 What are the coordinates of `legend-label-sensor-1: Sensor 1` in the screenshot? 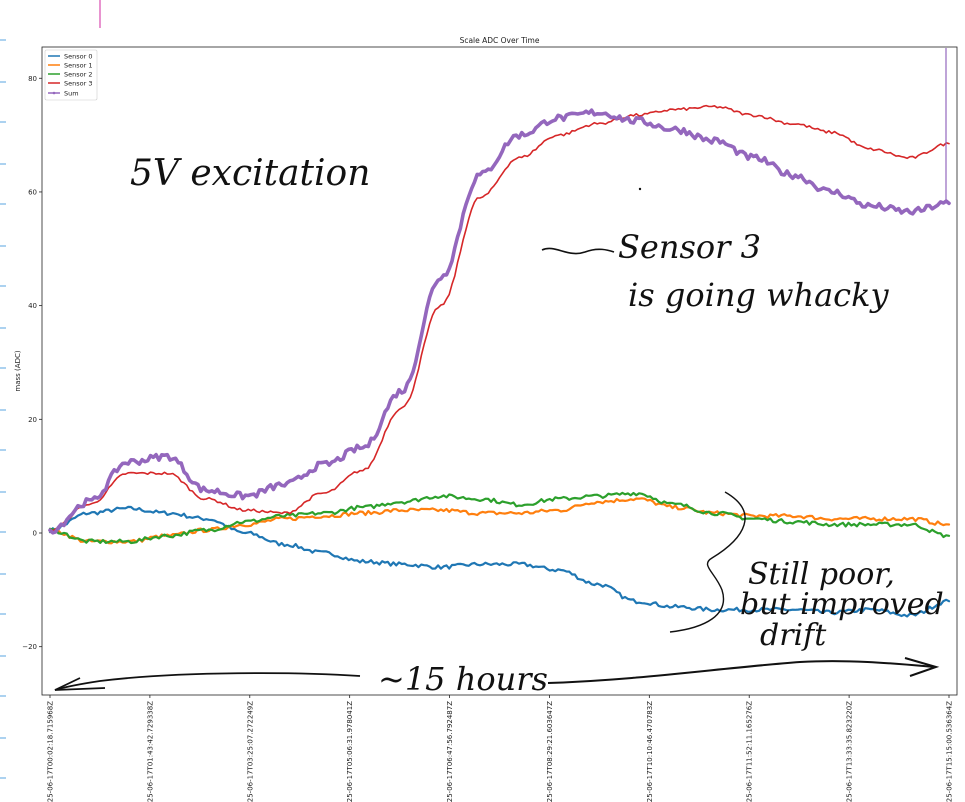 It's located at (78, 66).